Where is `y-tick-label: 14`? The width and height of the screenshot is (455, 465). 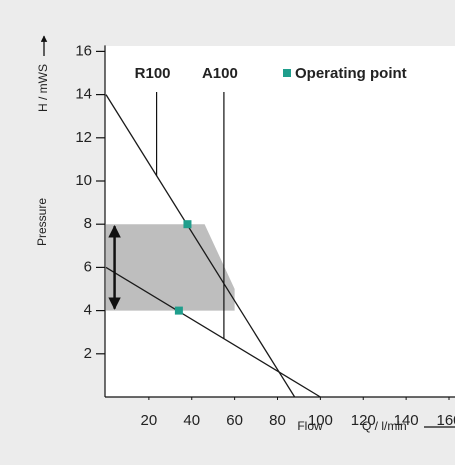
y-tick-label: 14 is located at coordinates (83, 94).